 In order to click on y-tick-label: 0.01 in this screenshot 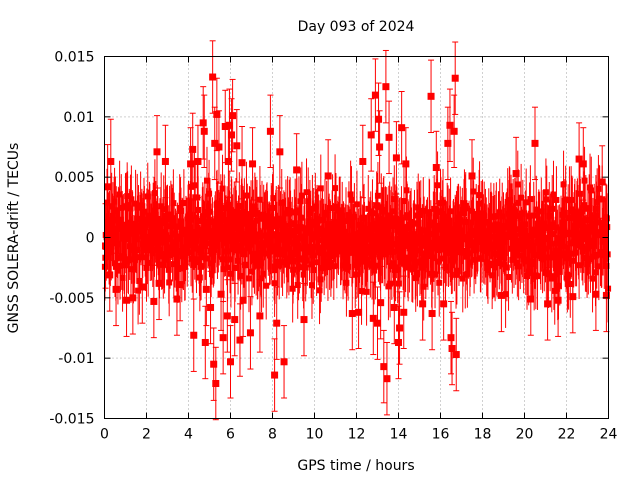, I will do `click(78, 118)`.